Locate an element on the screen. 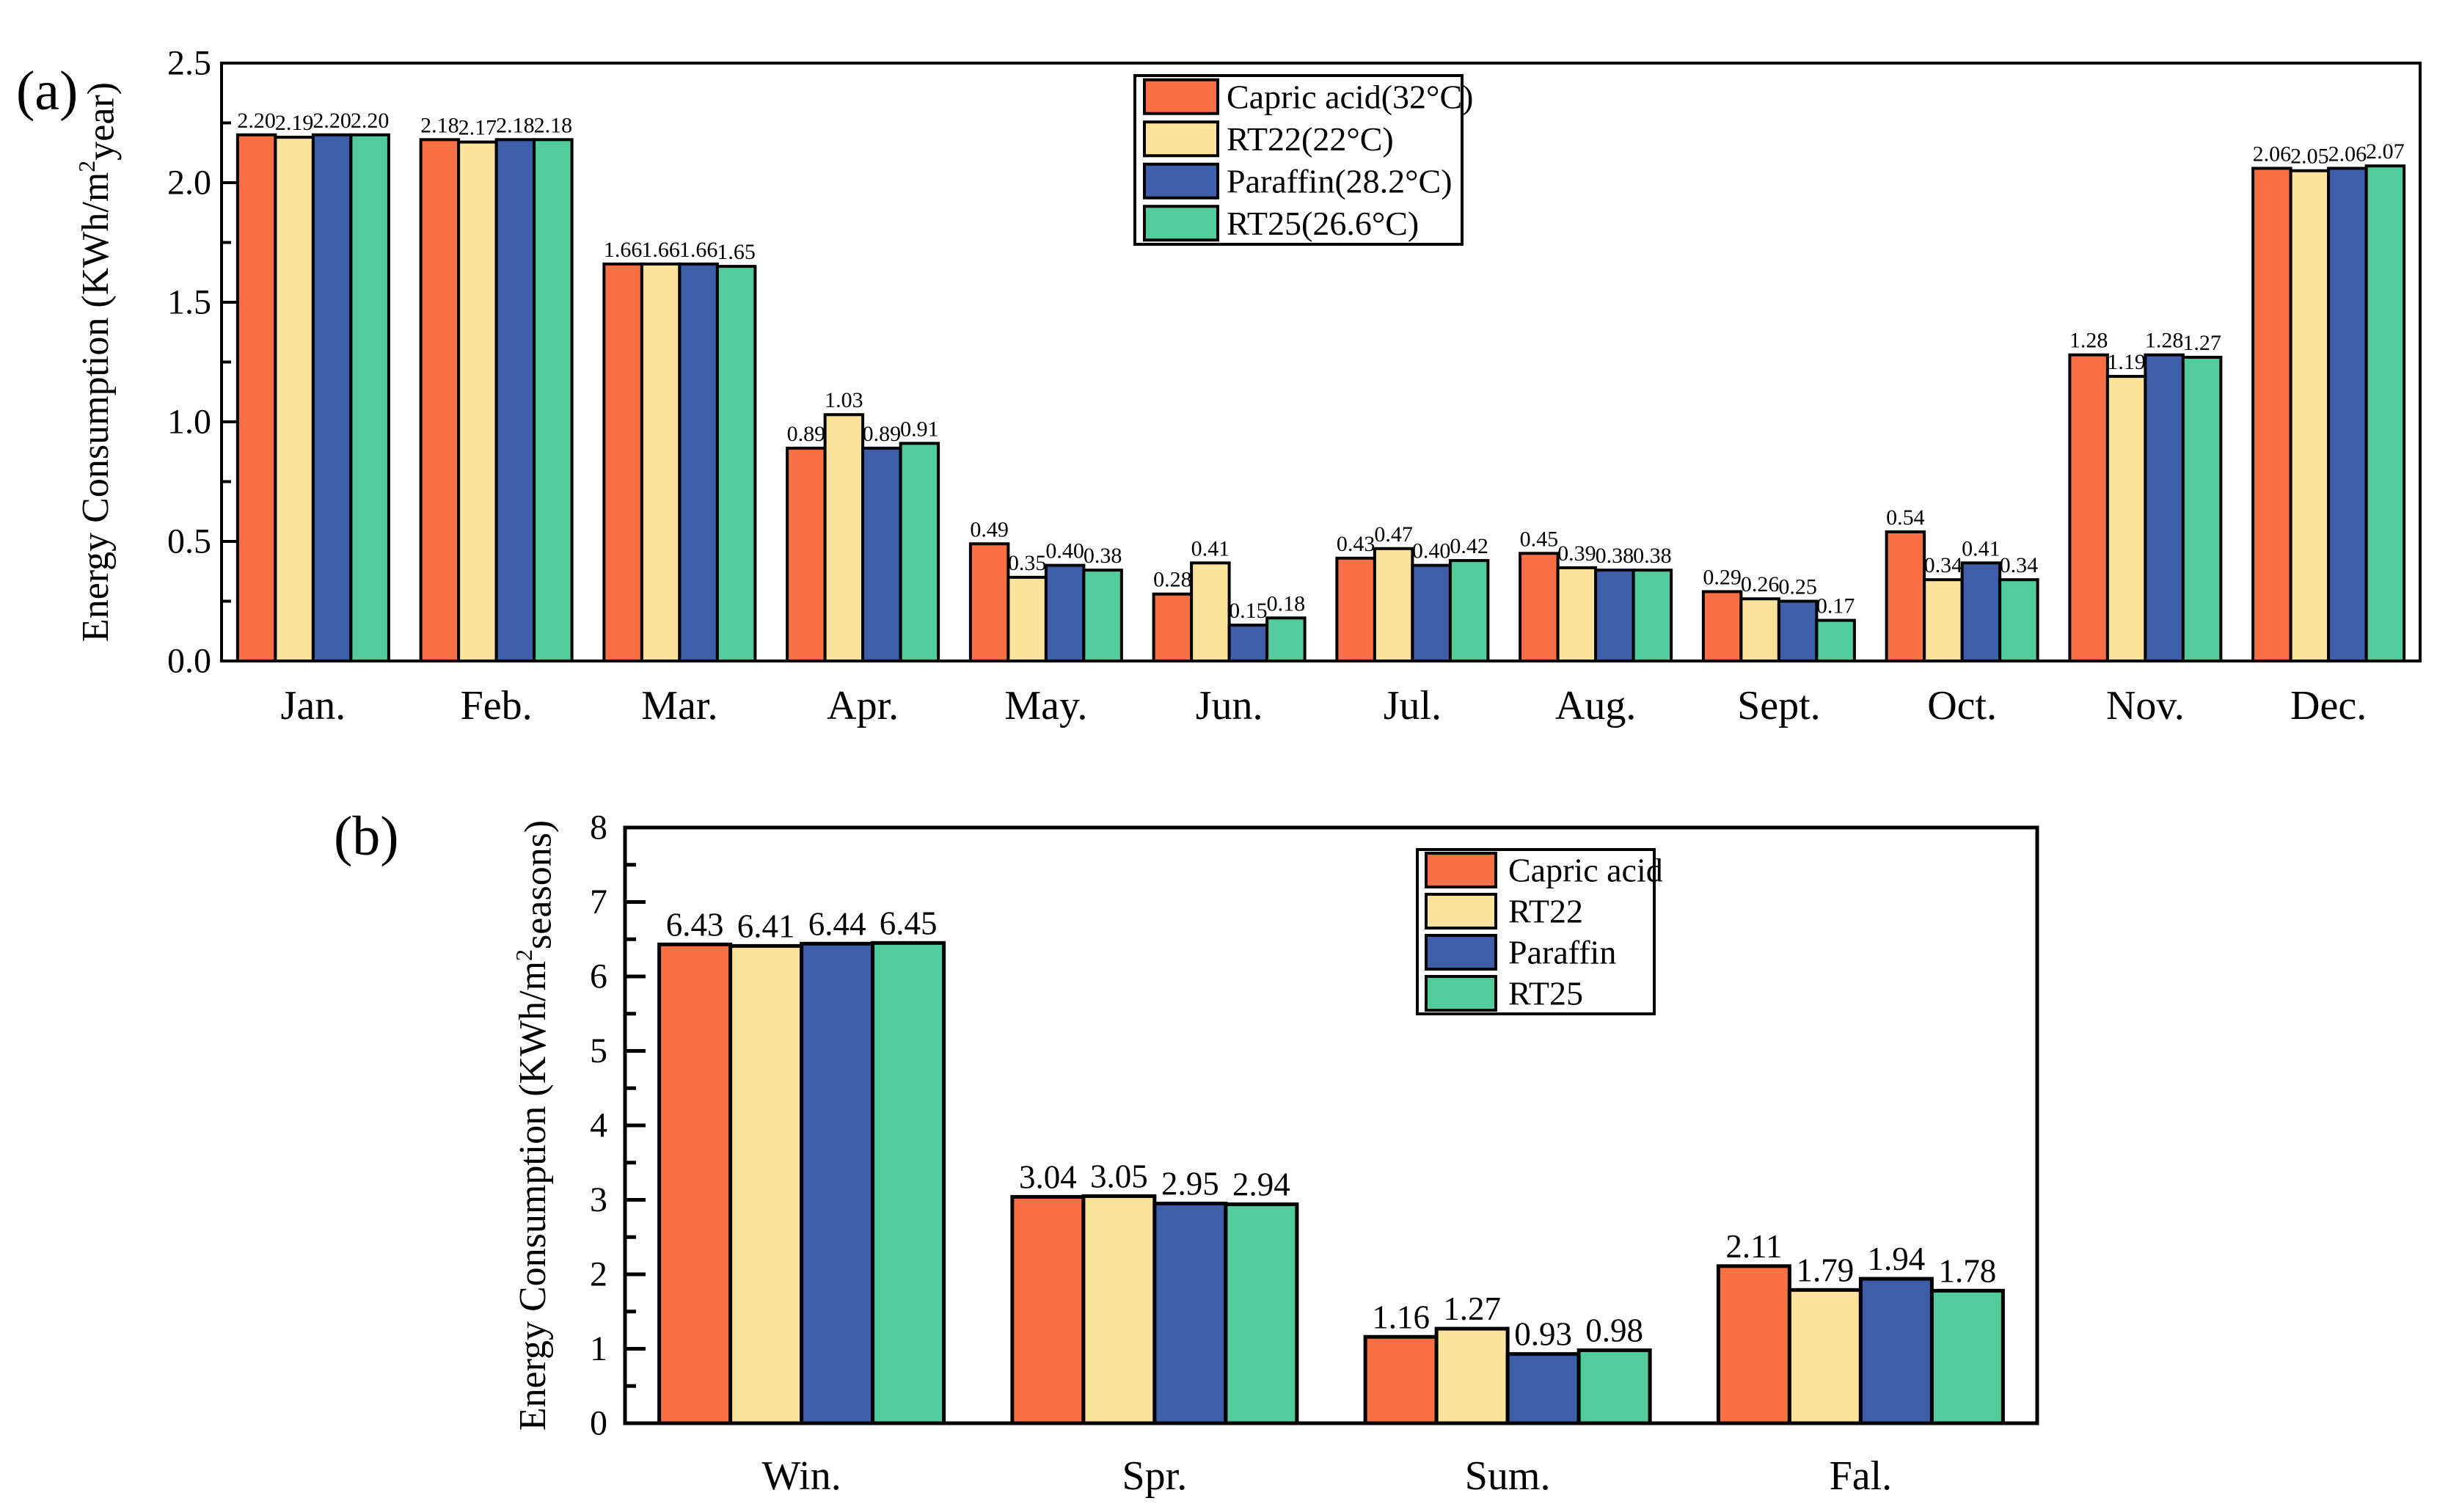 The width and height of the screenshot is (2437, 1512). bar-value-label: 0.18 is located at coordinates (1286, 604).